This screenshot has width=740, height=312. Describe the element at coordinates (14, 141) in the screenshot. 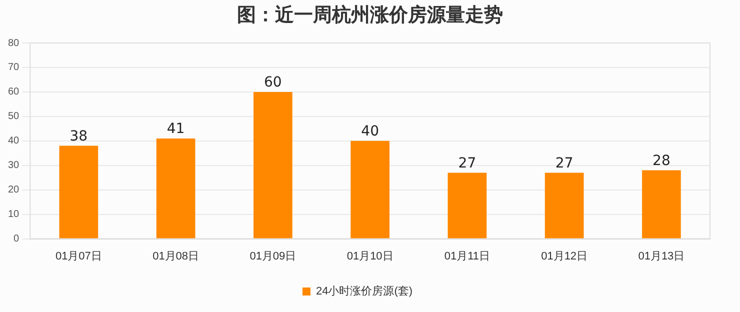

I see `y-tick-label: 40` at that location.